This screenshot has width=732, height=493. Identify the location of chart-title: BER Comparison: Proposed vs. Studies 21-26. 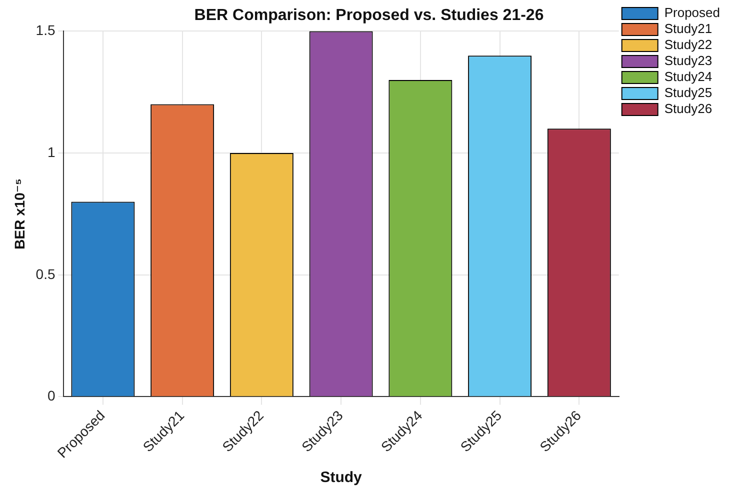
(369, 15).